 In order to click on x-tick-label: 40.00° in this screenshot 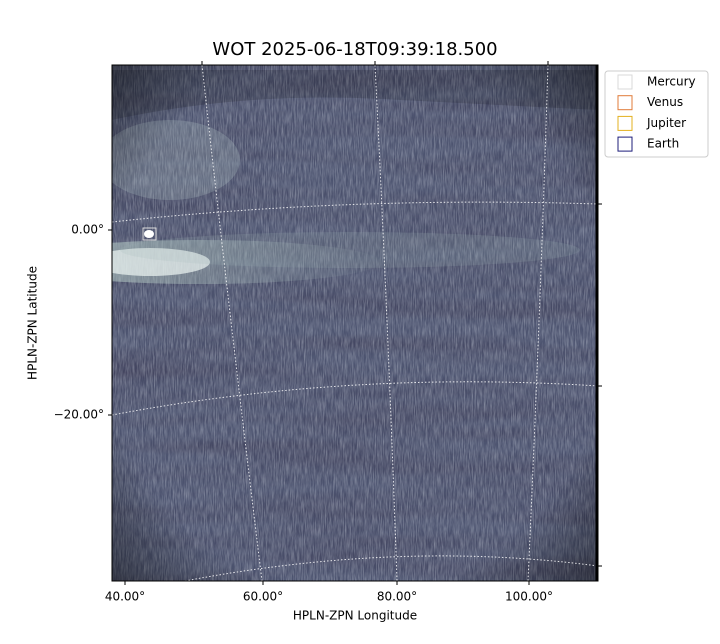, I will do `click(125, 597)`.